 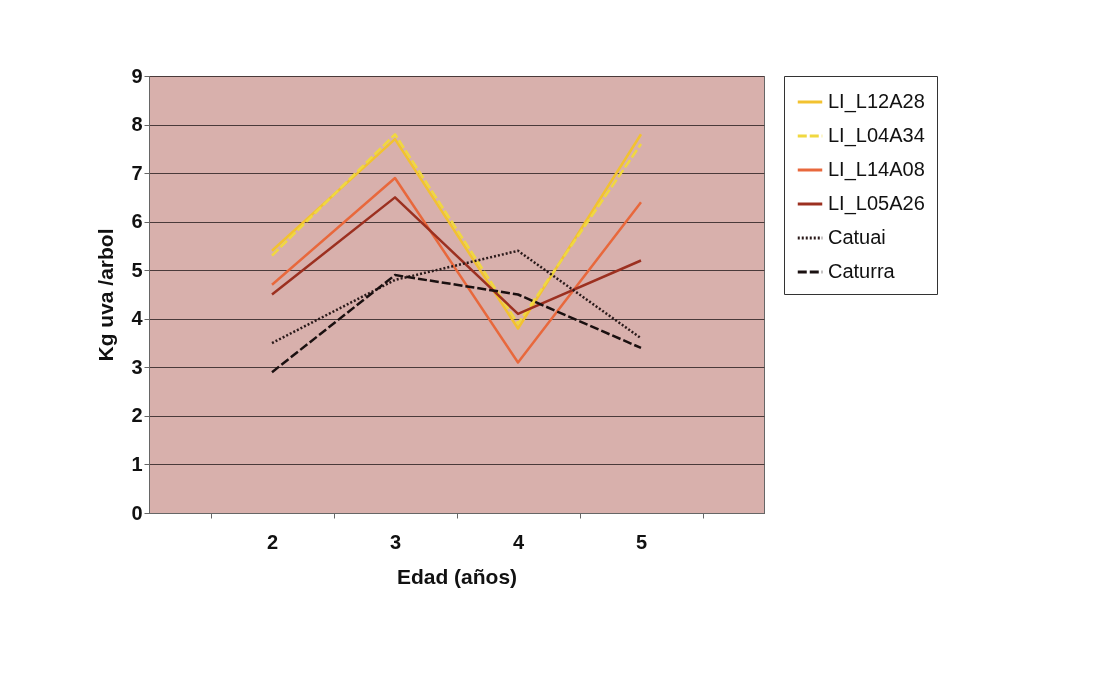 What do you see at coordinates (137, 269) in the screenshot?
I see `y-tick-label: 5` at bounding box center [137, 269].